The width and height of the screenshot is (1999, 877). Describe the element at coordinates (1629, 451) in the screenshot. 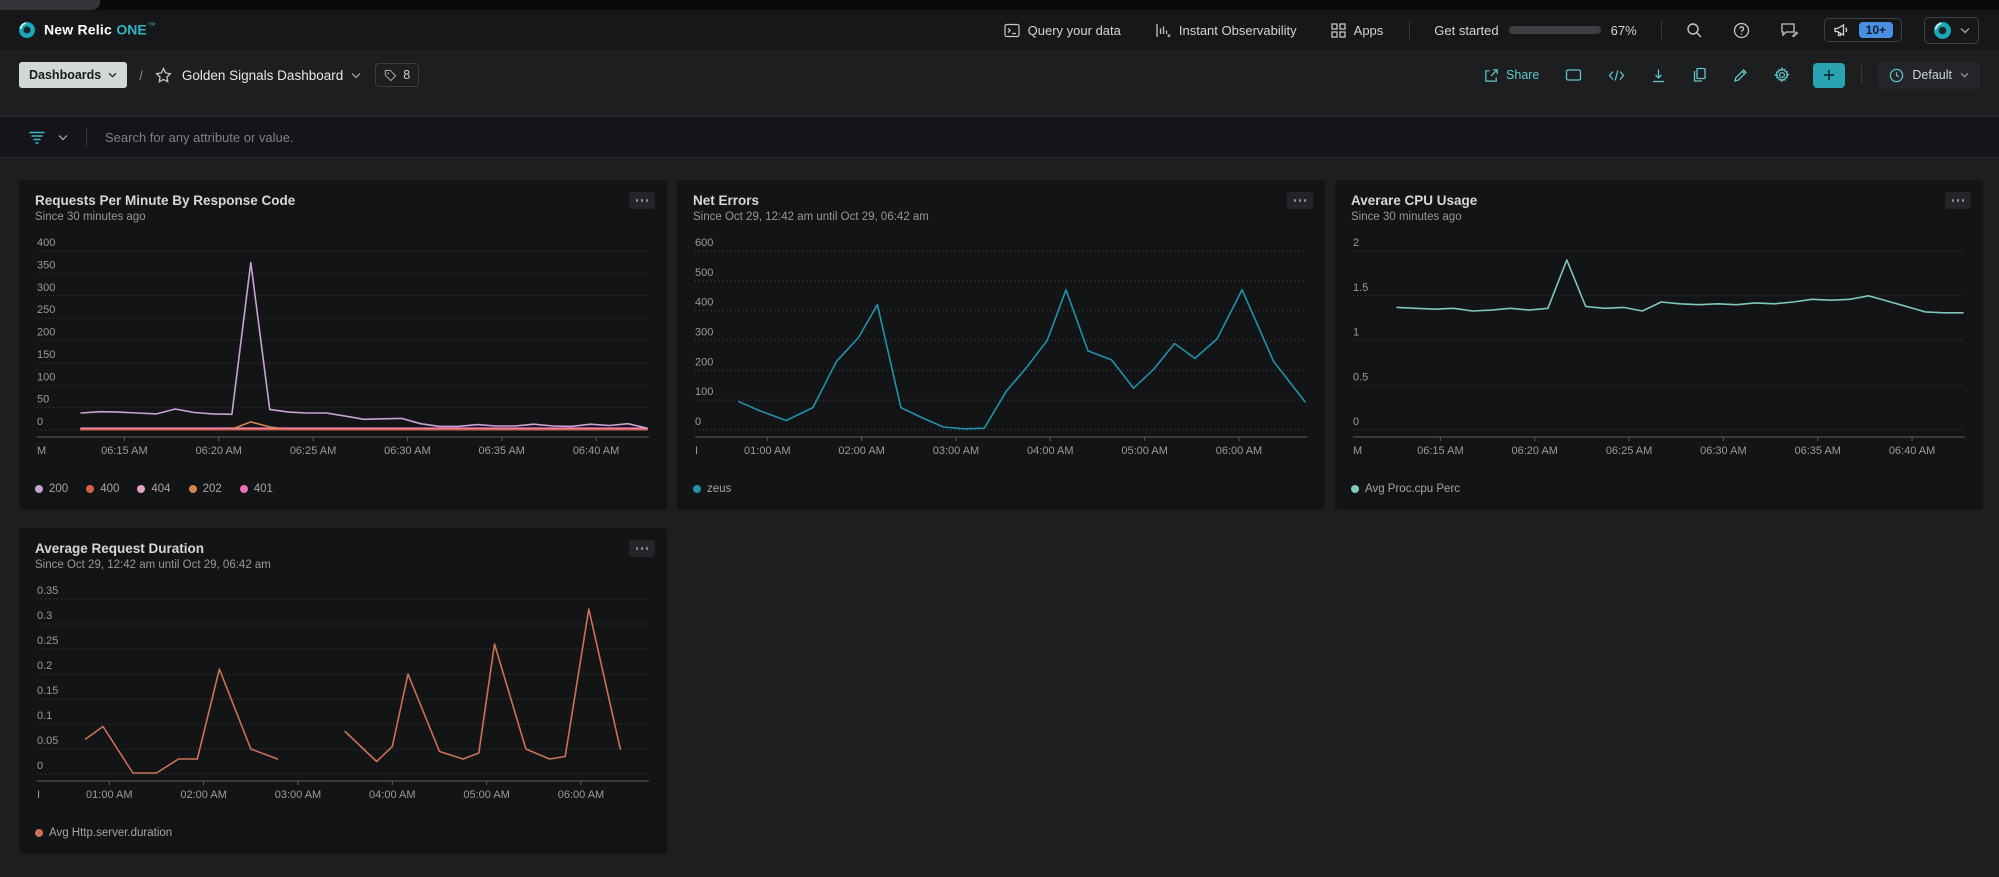

I see `svg-text: 06:25 AM` at that location.